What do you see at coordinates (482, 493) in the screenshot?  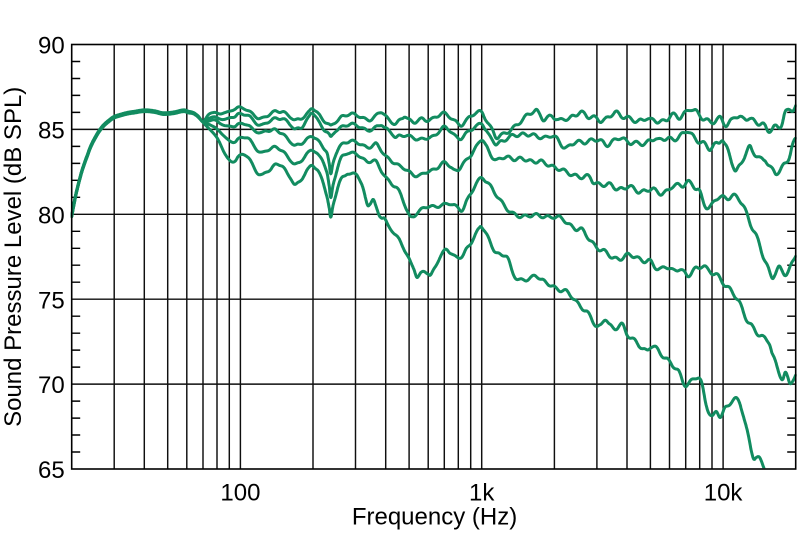 I see `svg-text: 1k` at bounding box center [482, 493].